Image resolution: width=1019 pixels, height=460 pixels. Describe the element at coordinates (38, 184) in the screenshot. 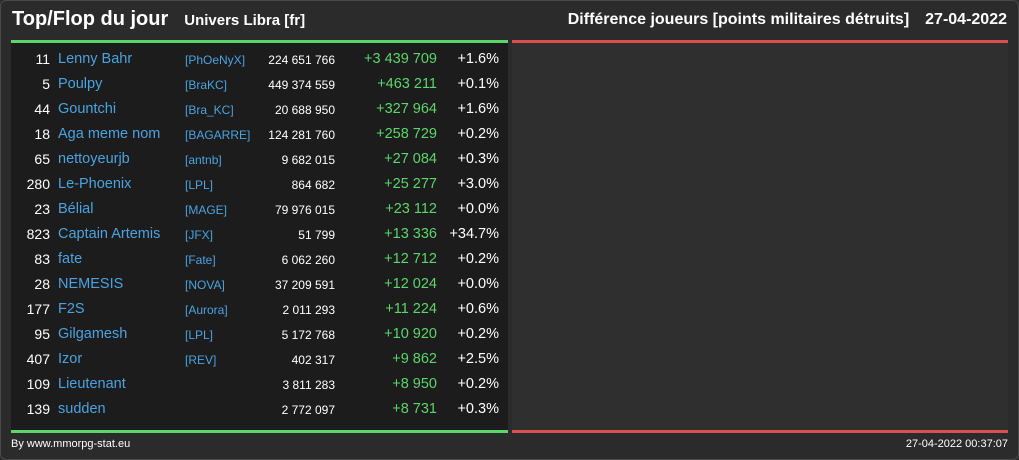

I see `player-rank: 280` at that location.